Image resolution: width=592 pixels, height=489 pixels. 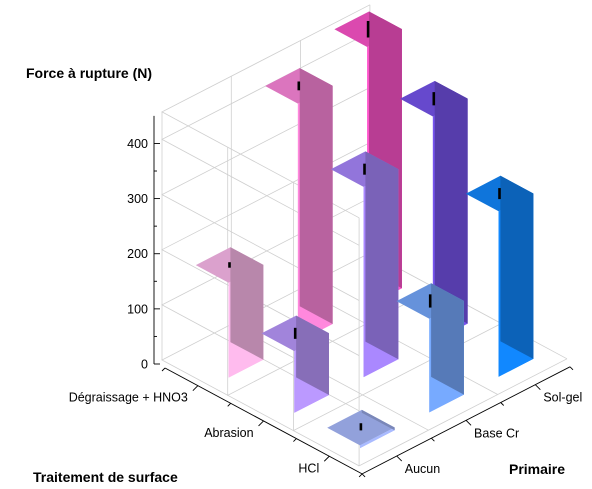 I want to click on x-tick-label: Abrasion, so click(x=228, y=433).